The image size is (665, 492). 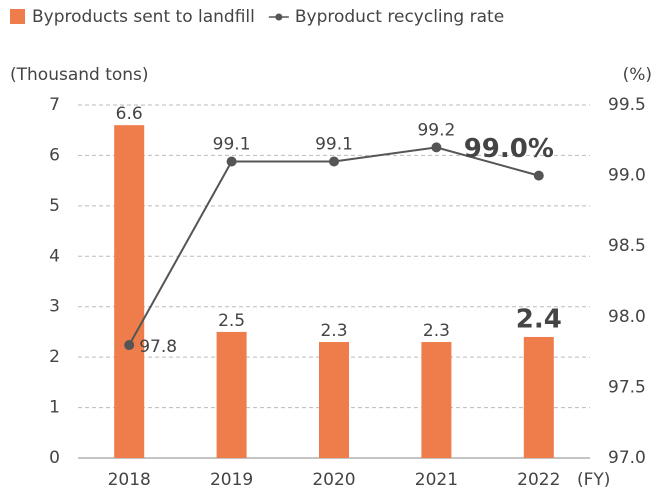 What do you see at coordinates (54, 206) in the screenshot?
I see `y-tick-label: 5` at bounding box center [54, 206].